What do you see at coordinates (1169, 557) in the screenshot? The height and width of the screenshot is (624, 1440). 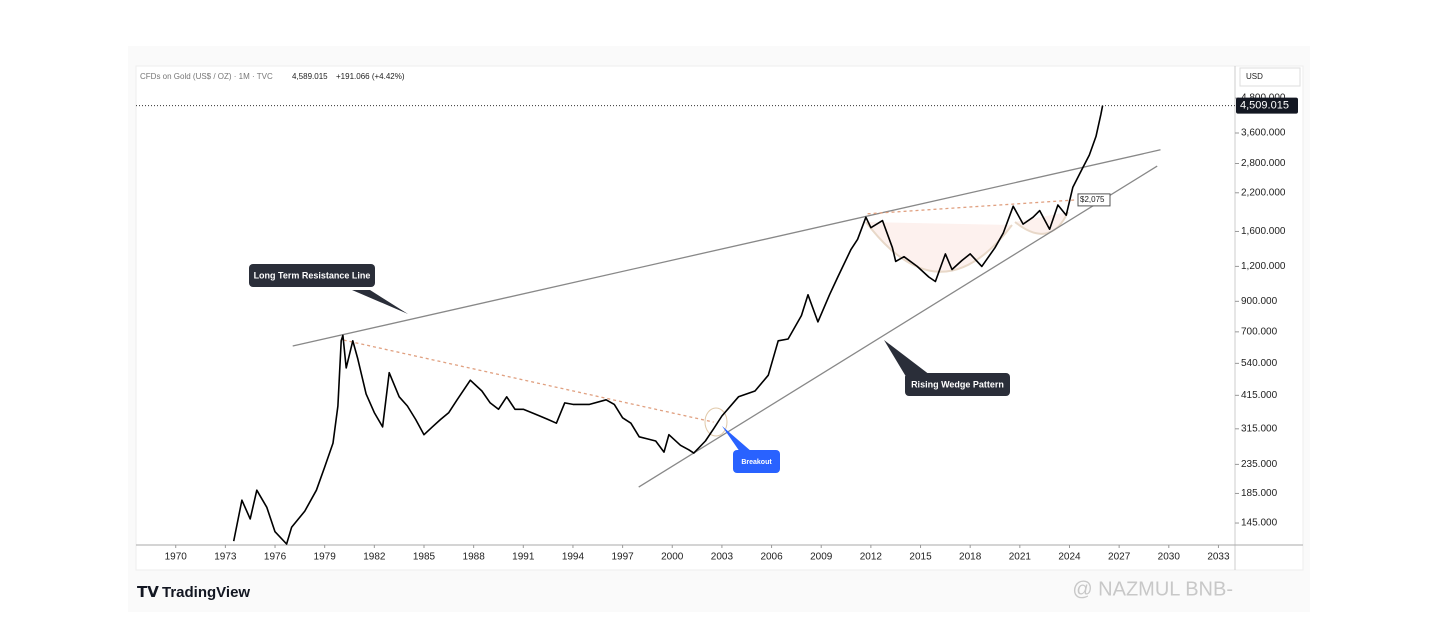 I see `x-tick-label: 2030` at bounding box center [1169, 557].